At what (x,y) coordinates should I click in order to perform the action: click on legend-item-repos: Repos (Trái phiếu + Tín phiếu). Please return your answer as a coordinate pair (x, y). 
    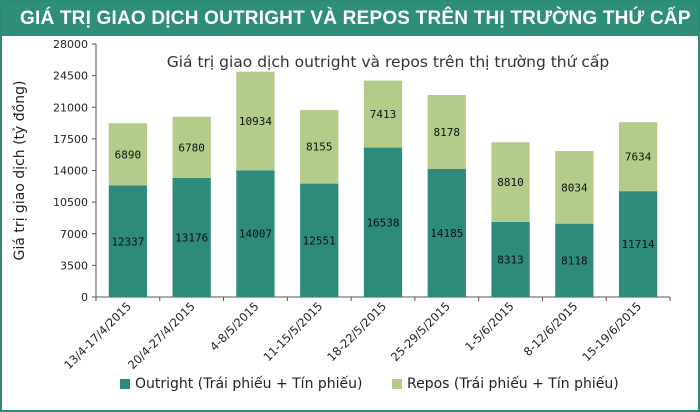
    Looking at the image, I should click on (505, 384).